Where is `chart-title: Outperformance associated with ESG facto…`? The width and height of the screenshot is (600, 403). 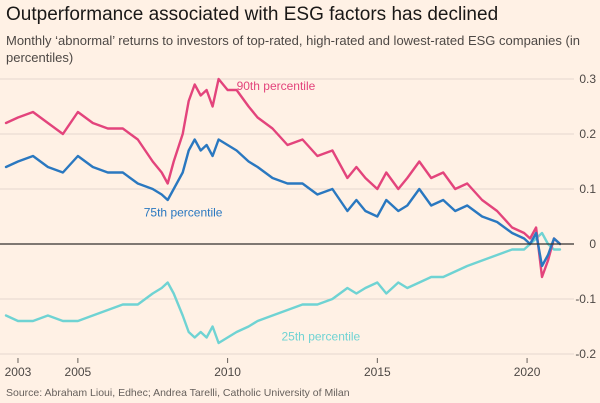
chart-title: Outperformance associated with ESG facto… is located at coordinates (252, 14).